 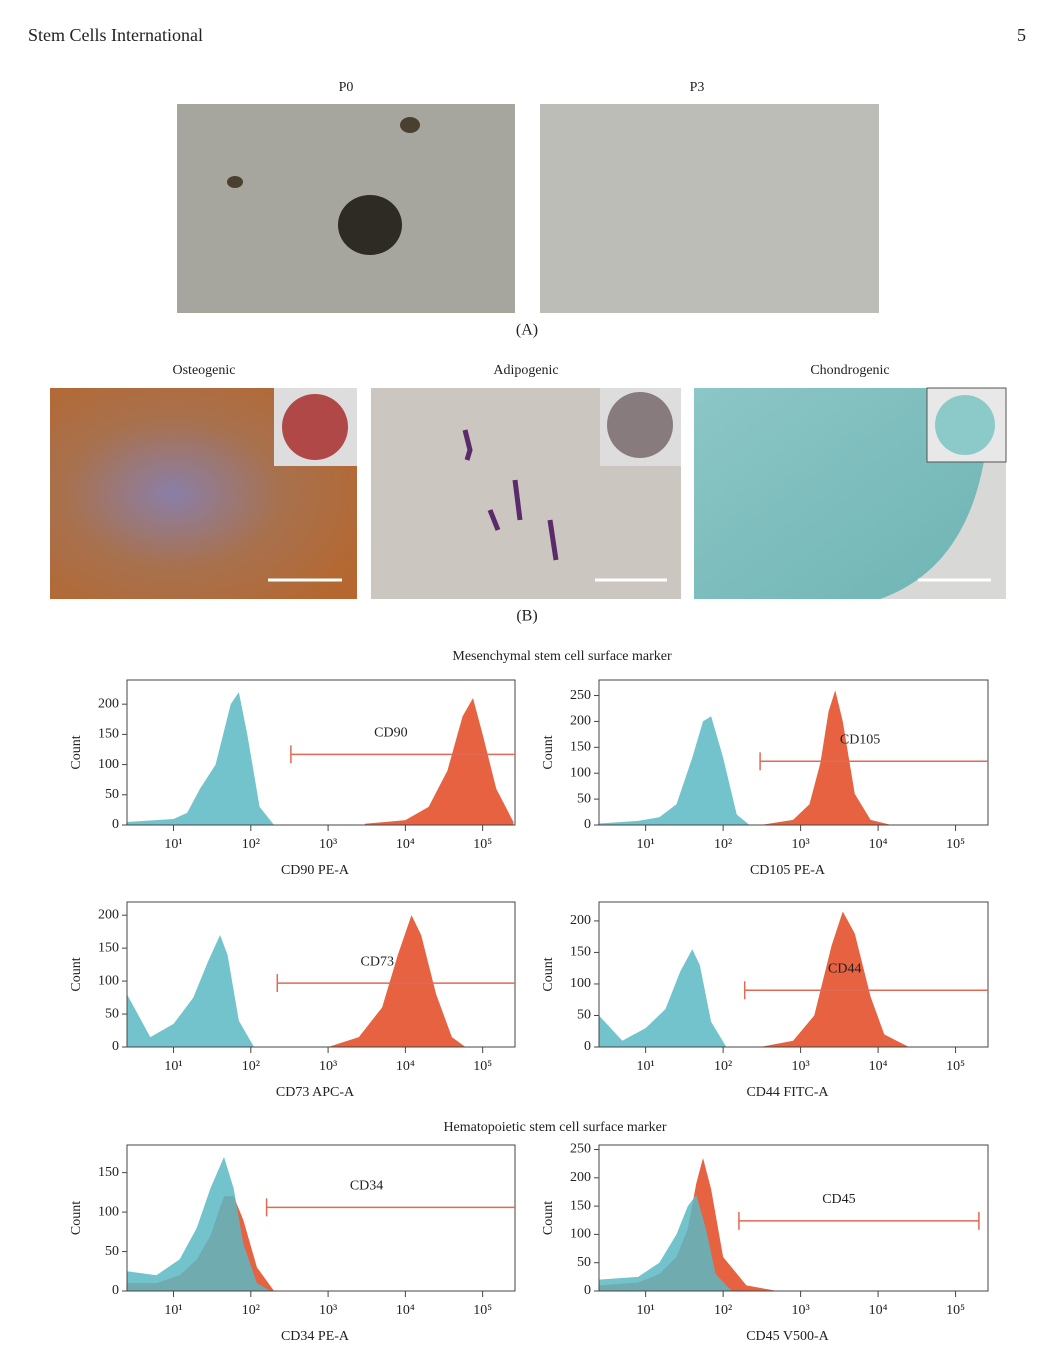 I want to click on x-axis-label: CD105 PE-A, so click(x=788, y=870).